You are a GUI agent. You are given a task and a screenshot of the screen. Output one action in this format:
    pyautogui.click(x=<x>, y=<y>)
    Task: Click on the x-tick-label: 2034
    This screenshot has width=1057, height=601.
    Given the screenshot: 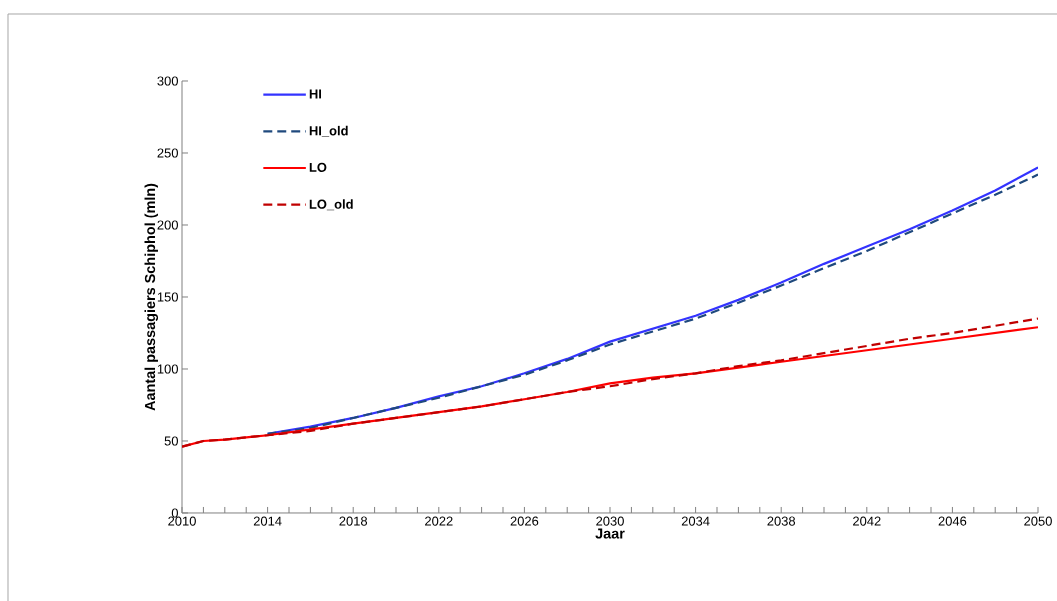 What is the action you would take?
    pyautogui.click(x=695, y=521)
    